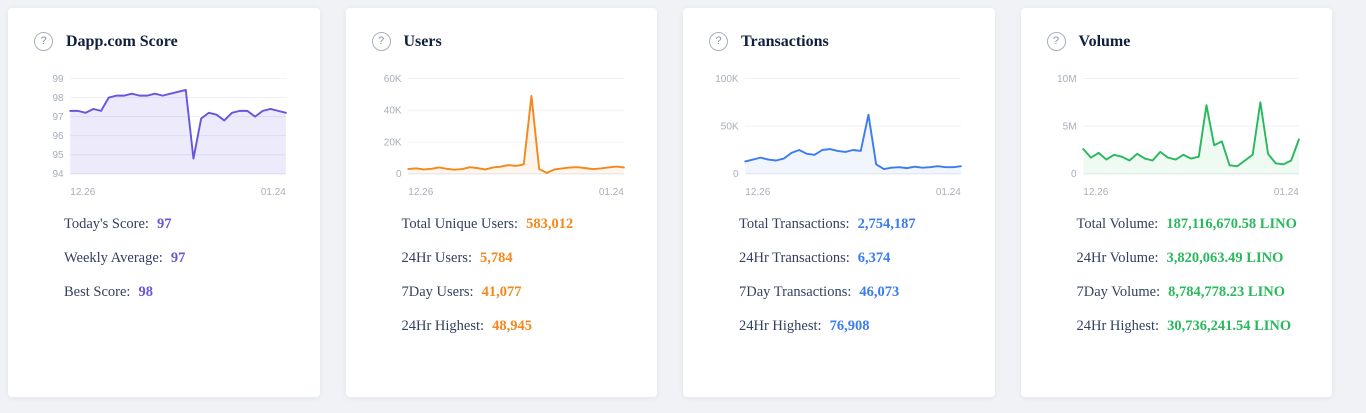 This screenshot has width=1366, height=413. Describe the element at coordinates (169, 136) in the screenshot. I see `chart-score: 99 98 97 96 95 94 12.26 01.24` at that location.